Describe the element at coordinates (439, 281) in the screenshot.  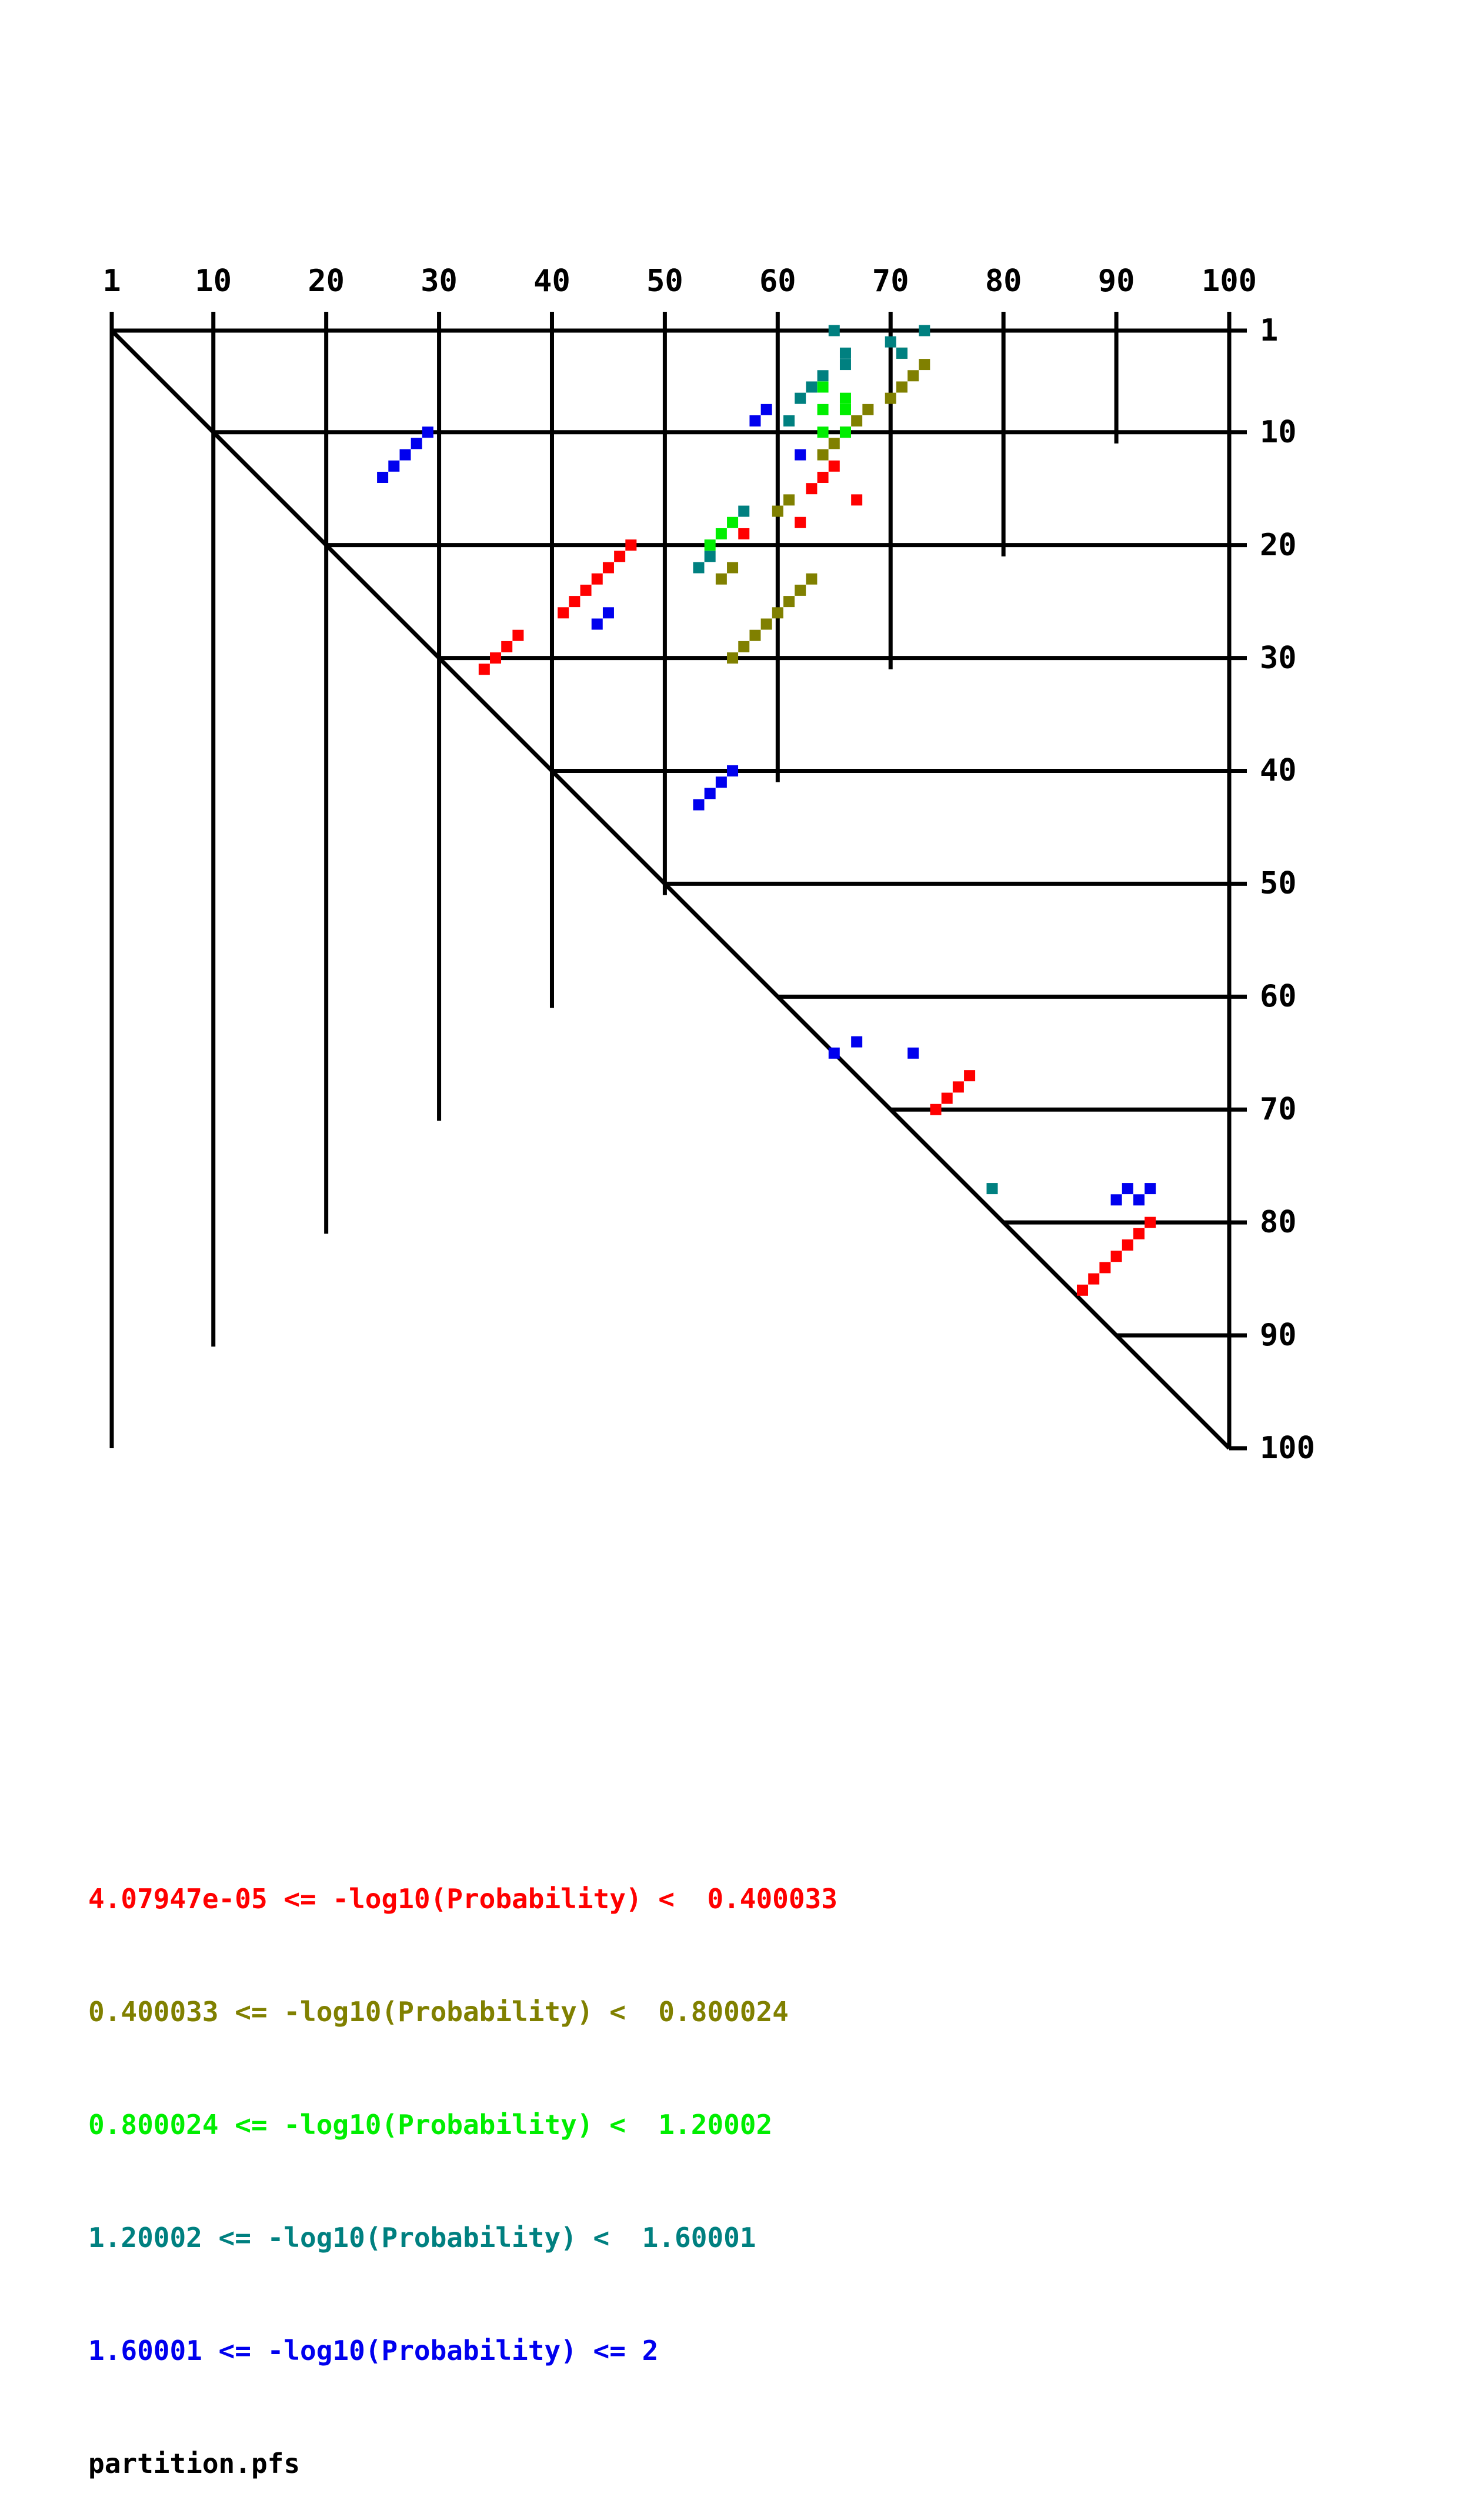
I see `x-tick-label-30: 30` at that location.